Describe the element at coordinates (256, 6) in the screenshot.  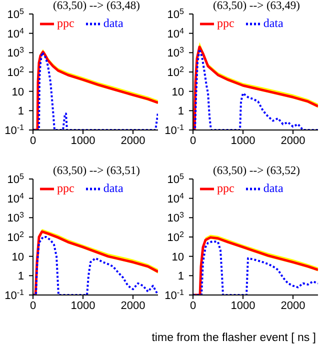
I see `chart-title: (63,50) --> (63,49)` at that location.